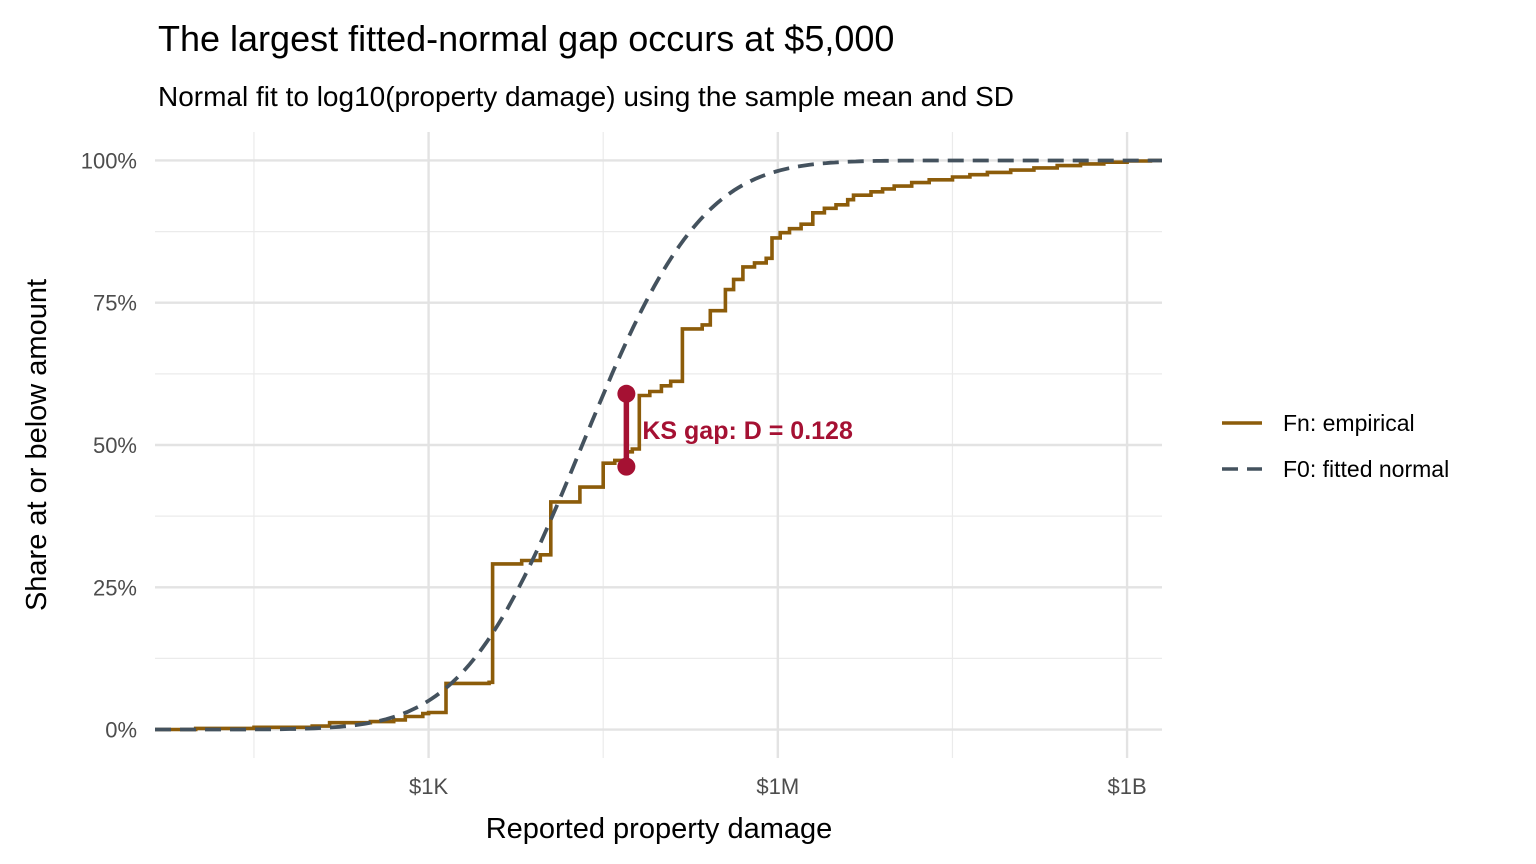  I want to click on x-tick-label: $1B, so click(1126, 786).